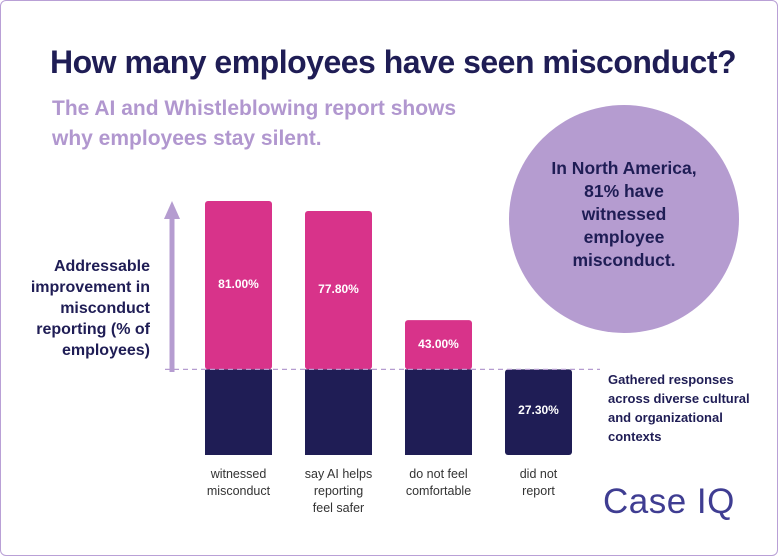 The image size is (778, 556). Describe the element at coordinates (438, 482) in the screenshot. I see `category-label: do not feel comfortable` at that location.